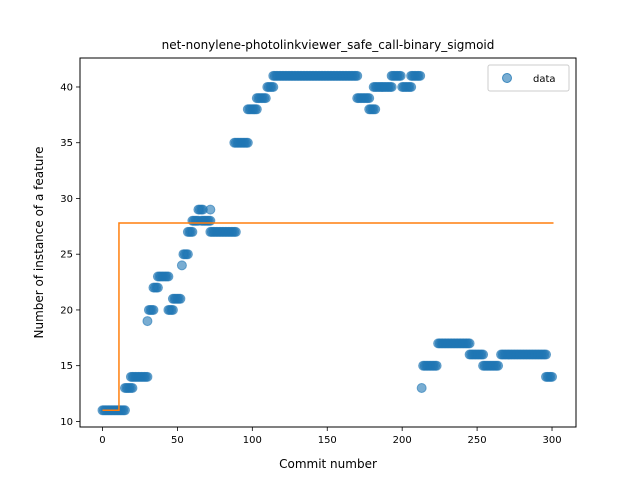 Image resolution: width=640 pixels, height=480 pixels. Describe the element at coordinates (177, 440) in the screenshot. I see `x-tick-label: 50` at that location.